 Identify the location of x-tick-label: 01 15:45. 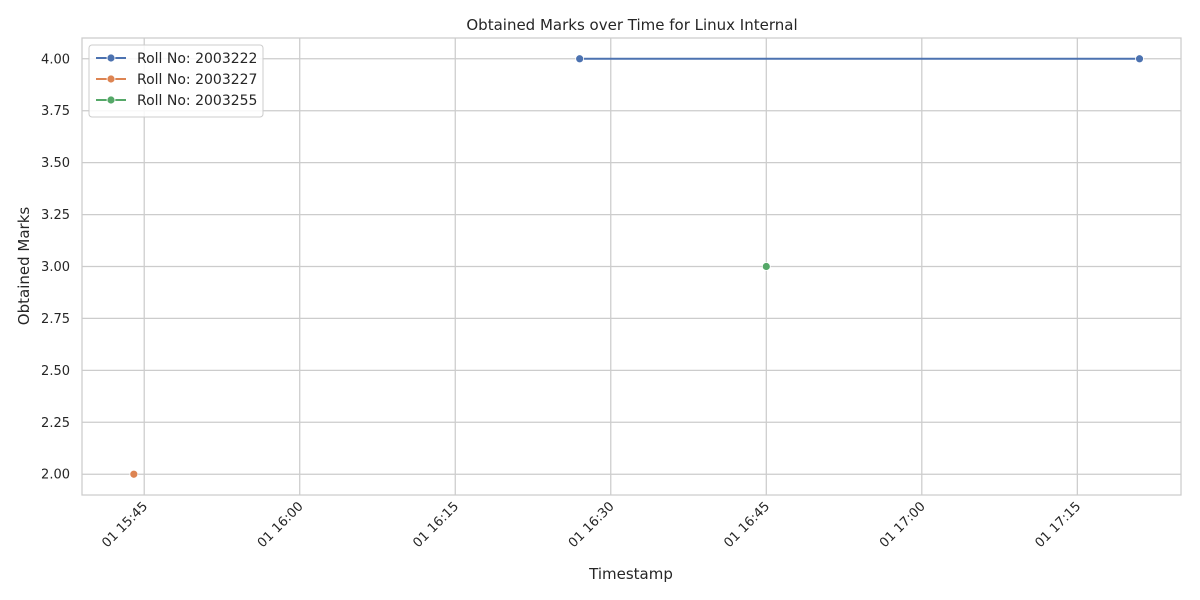
(125, 525).